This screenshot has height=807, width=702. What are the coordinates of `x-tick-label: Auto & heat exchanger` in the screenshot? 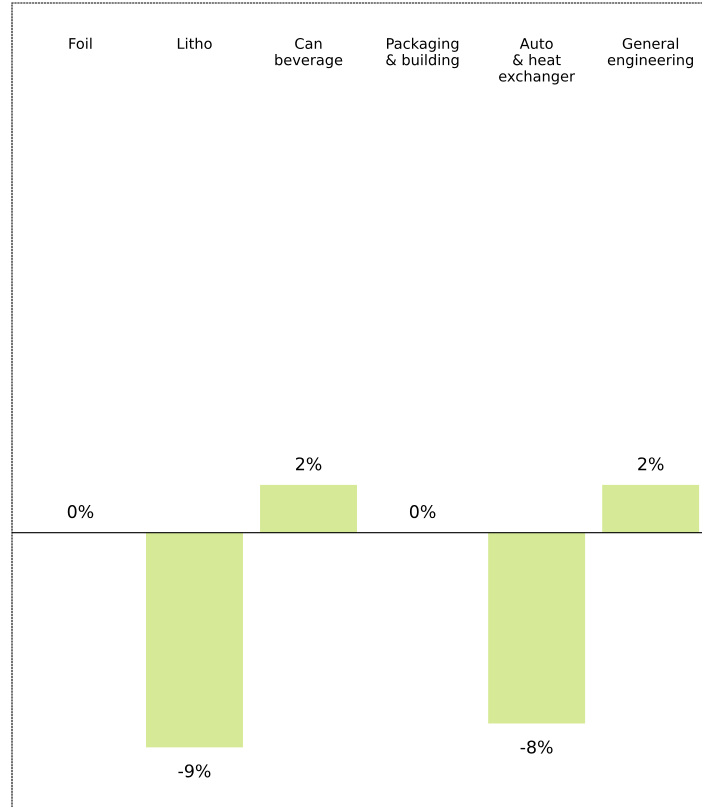 It's located at (537, 61).